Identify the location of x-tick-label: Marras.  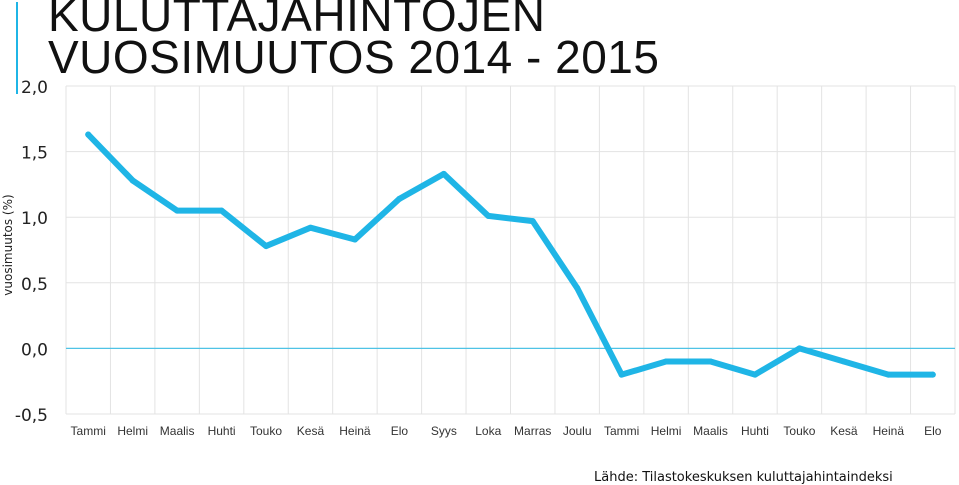
(532, 431).